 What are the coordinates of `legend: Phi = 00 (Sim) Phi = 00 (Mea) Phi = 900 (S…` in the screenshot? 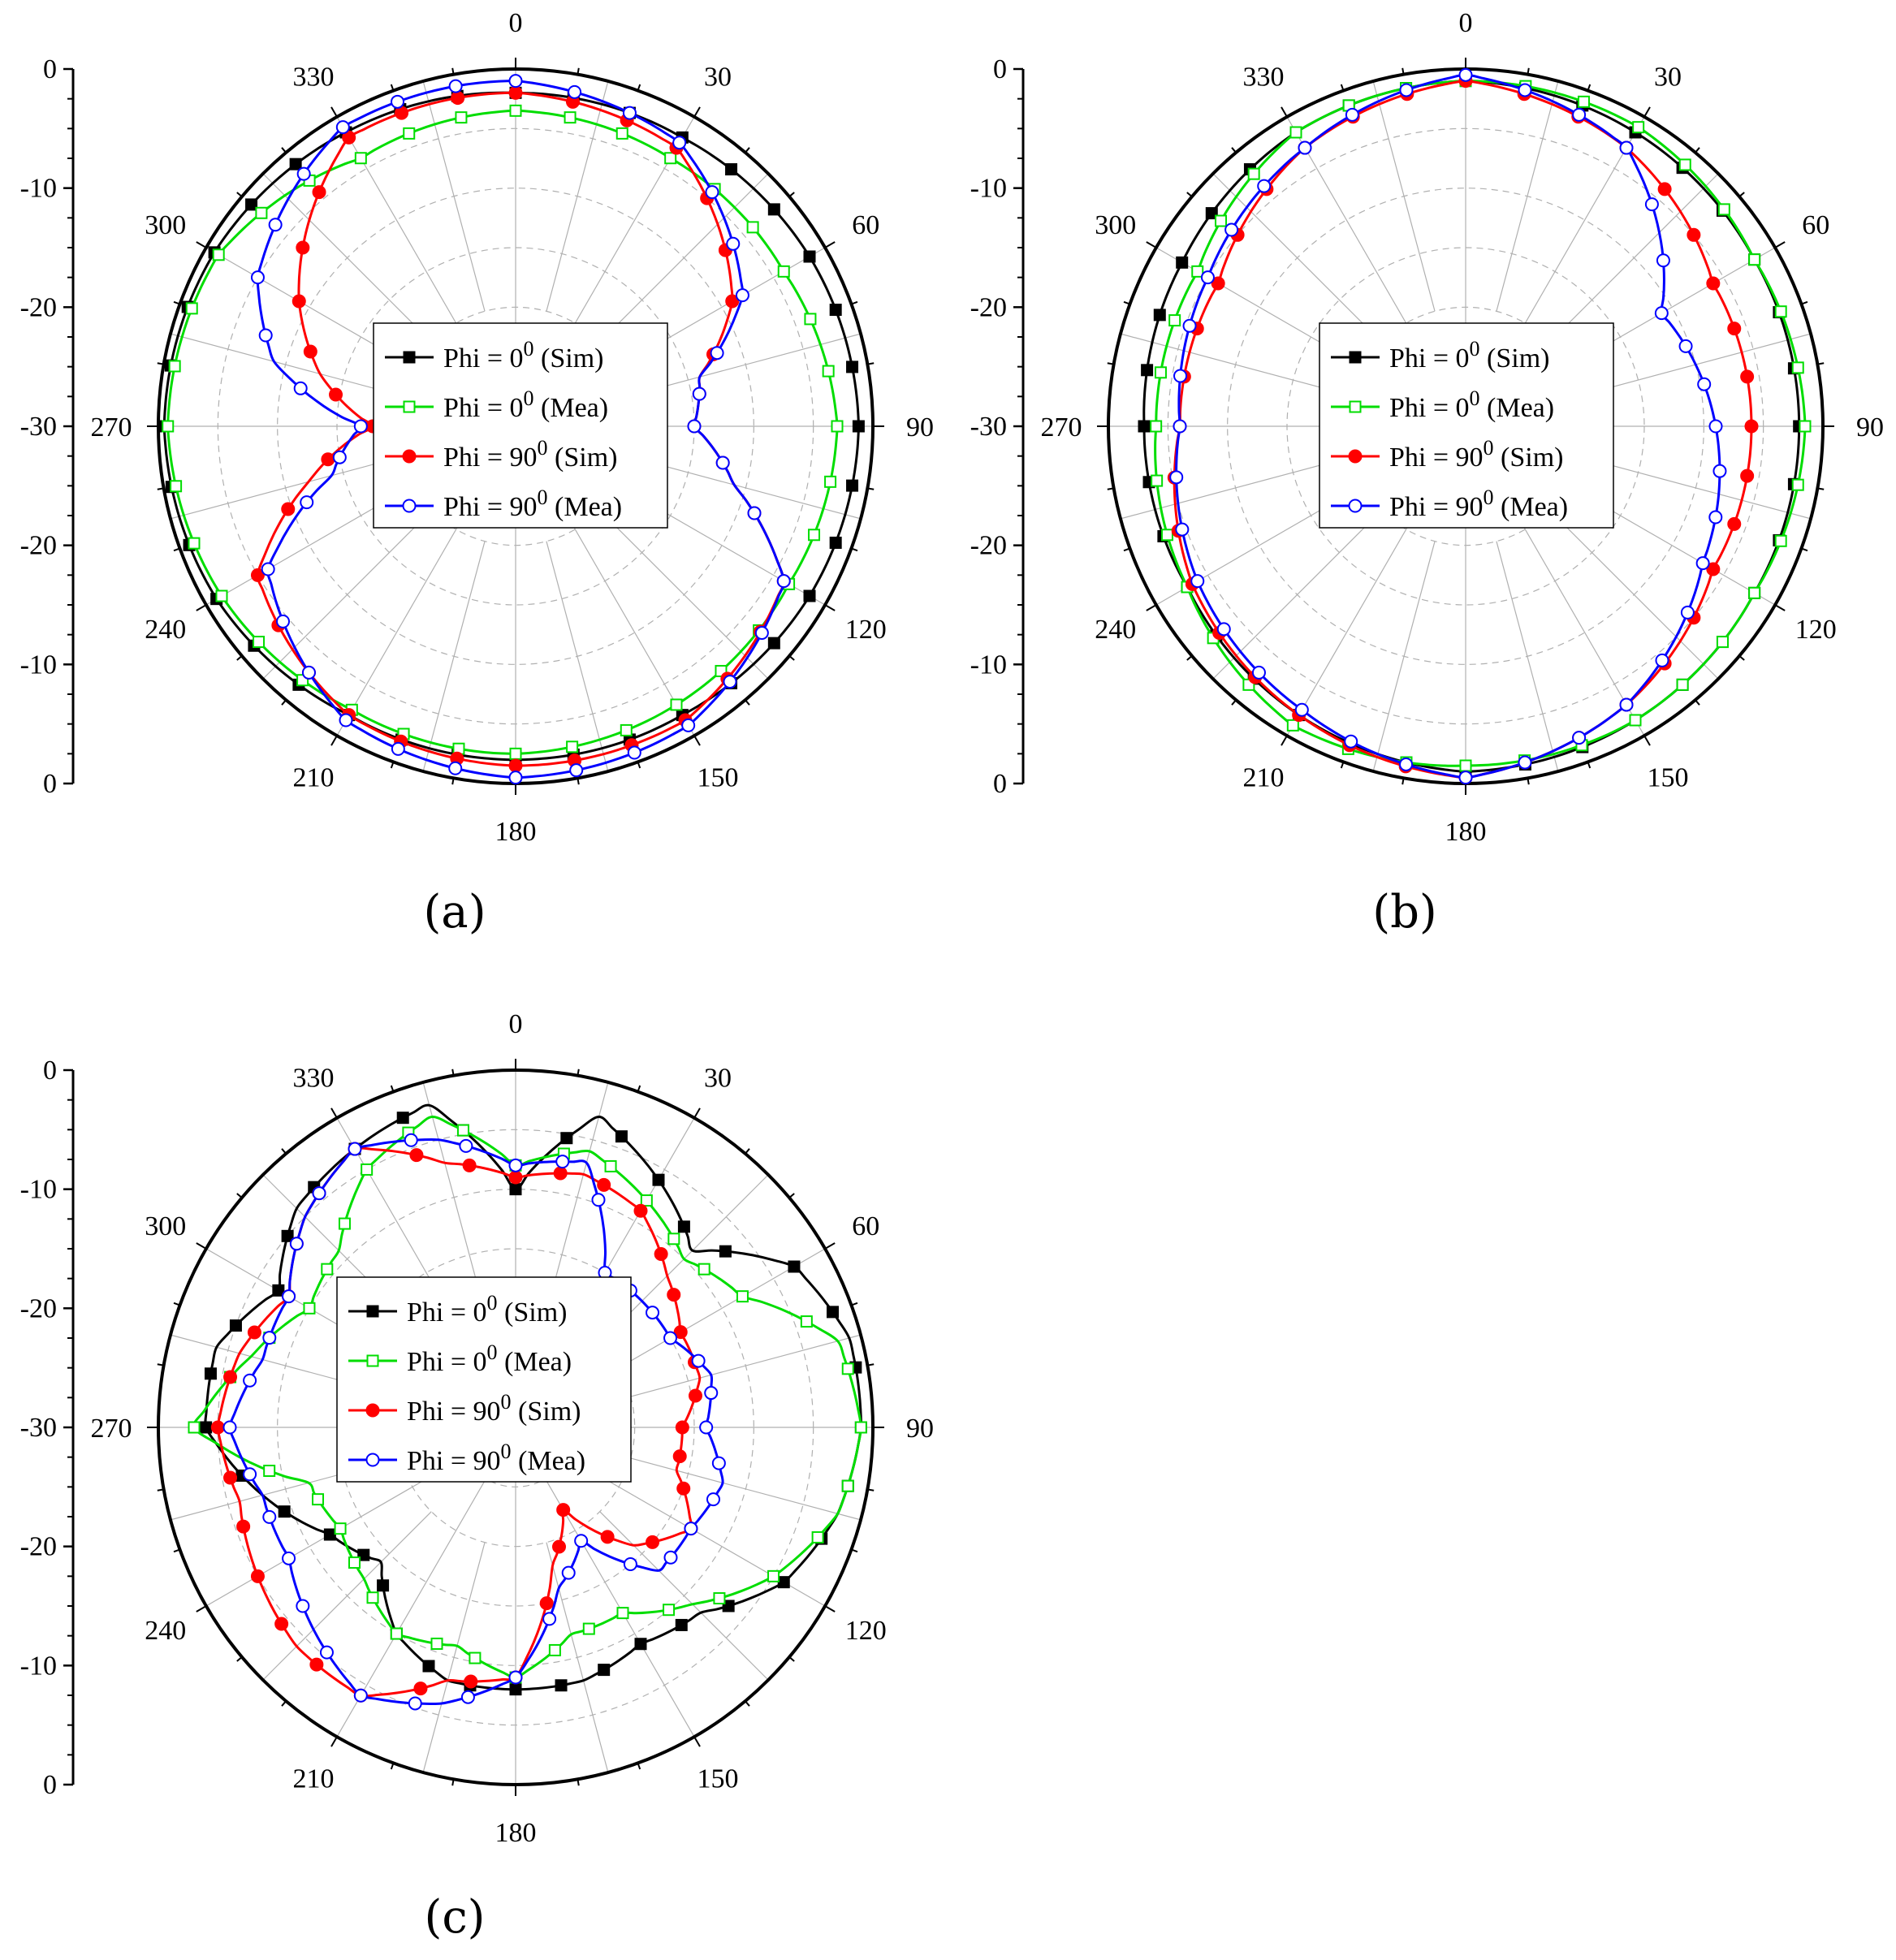 It's located at (520, 425).